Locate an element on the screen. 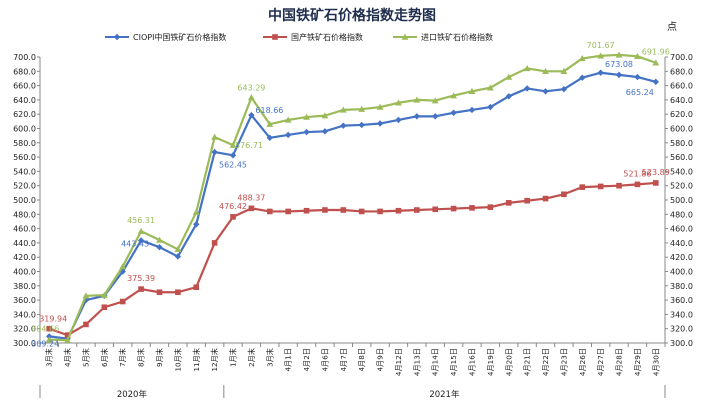  x-tick-label: 4月7日 is located at coordinates (343, 360).